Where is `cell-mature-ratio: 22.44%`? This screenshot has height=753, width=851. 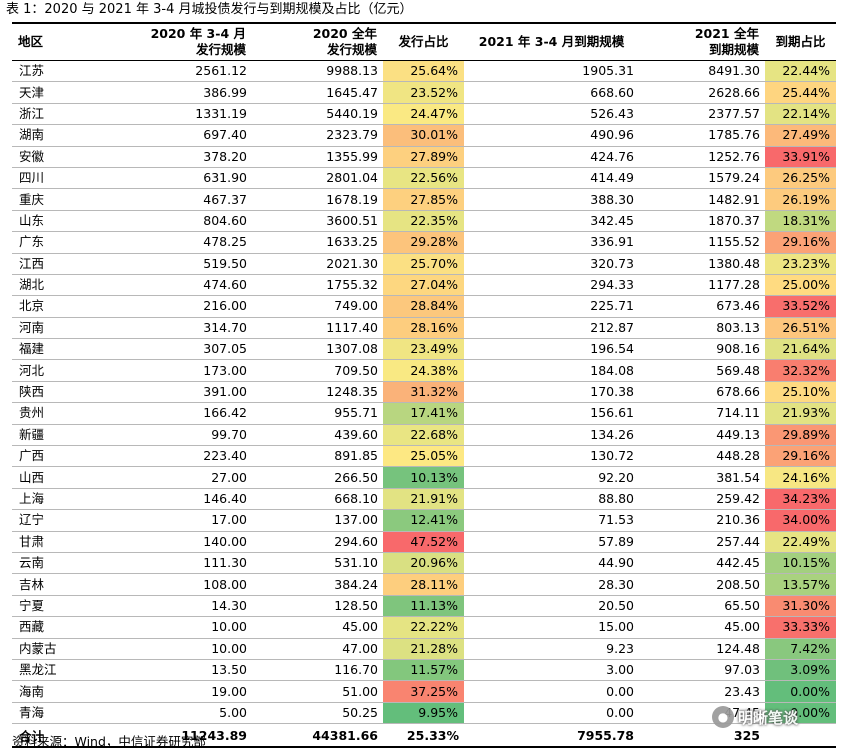 cell-mature-ratio: 22.44% is located at coordinates (800, 71).